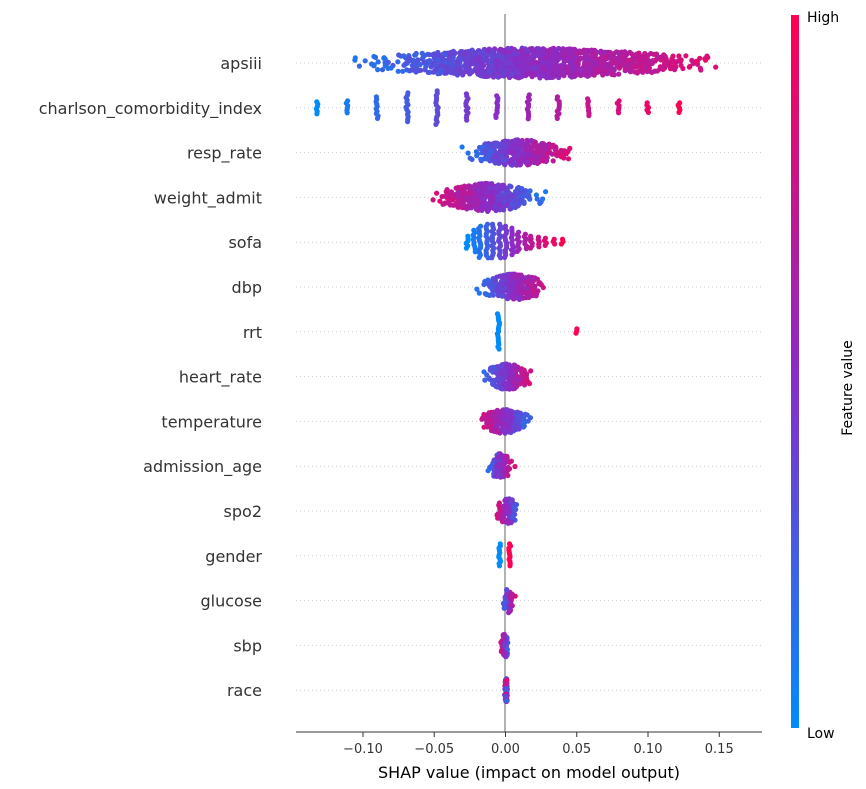 Image resolution: width=866 pixels, height=789 pixels. Describe the element at coordinates (220, 378) in the screenshot. I see `feature-label-heart-rate: heart_rate` at that location.